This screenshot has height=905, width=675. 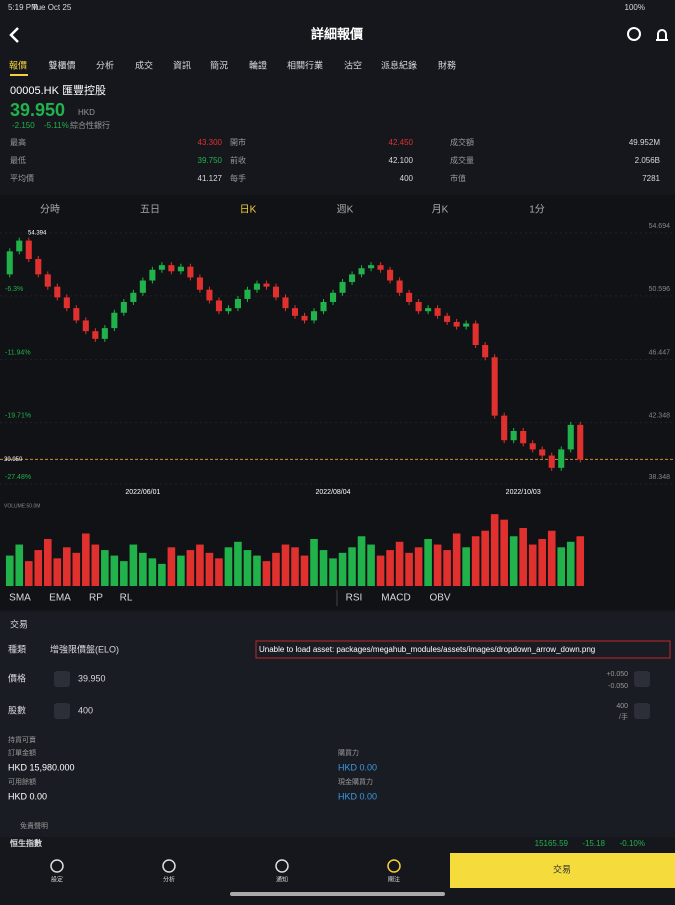 I want to click on nav-label: 關注, so click(x=394, y=880).